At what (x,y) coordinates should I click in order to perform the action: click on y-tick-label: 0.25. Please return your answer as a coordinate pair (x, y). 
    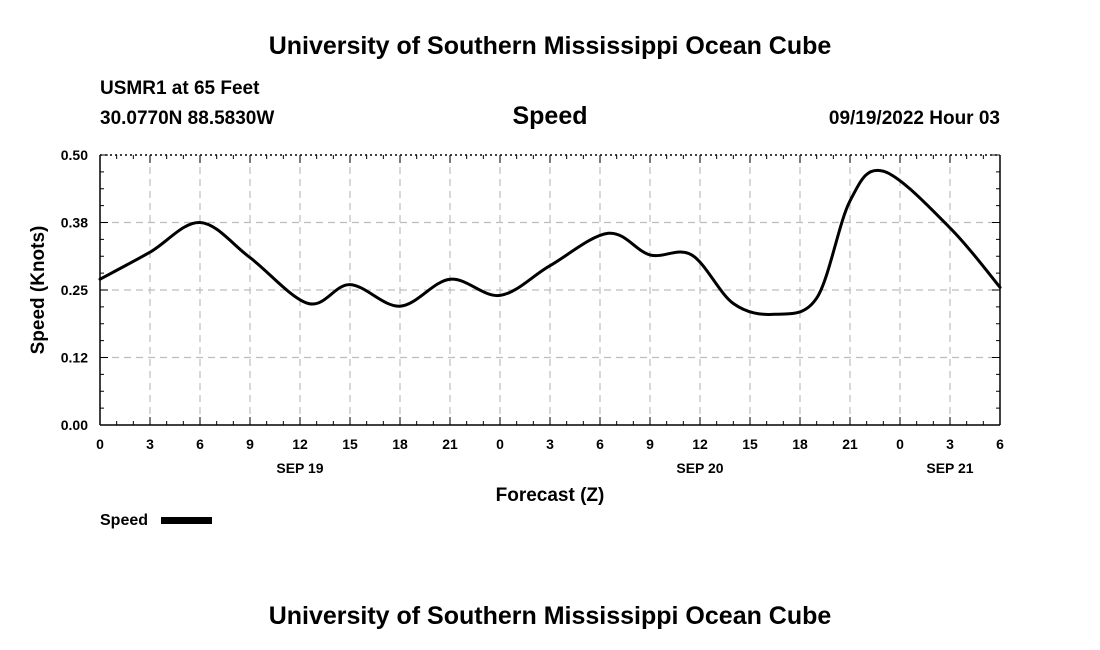
    Looking at the image, I should click on (74, 290).